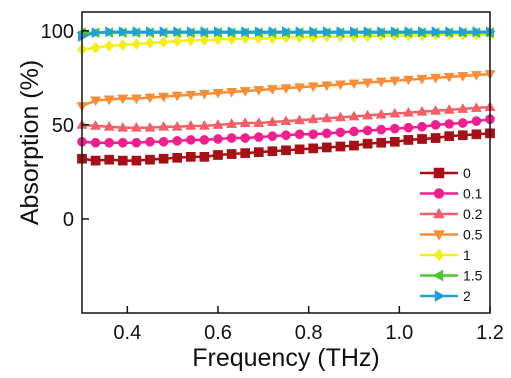  I want to click on x-tick-label: 1.2, so click(490, 333).